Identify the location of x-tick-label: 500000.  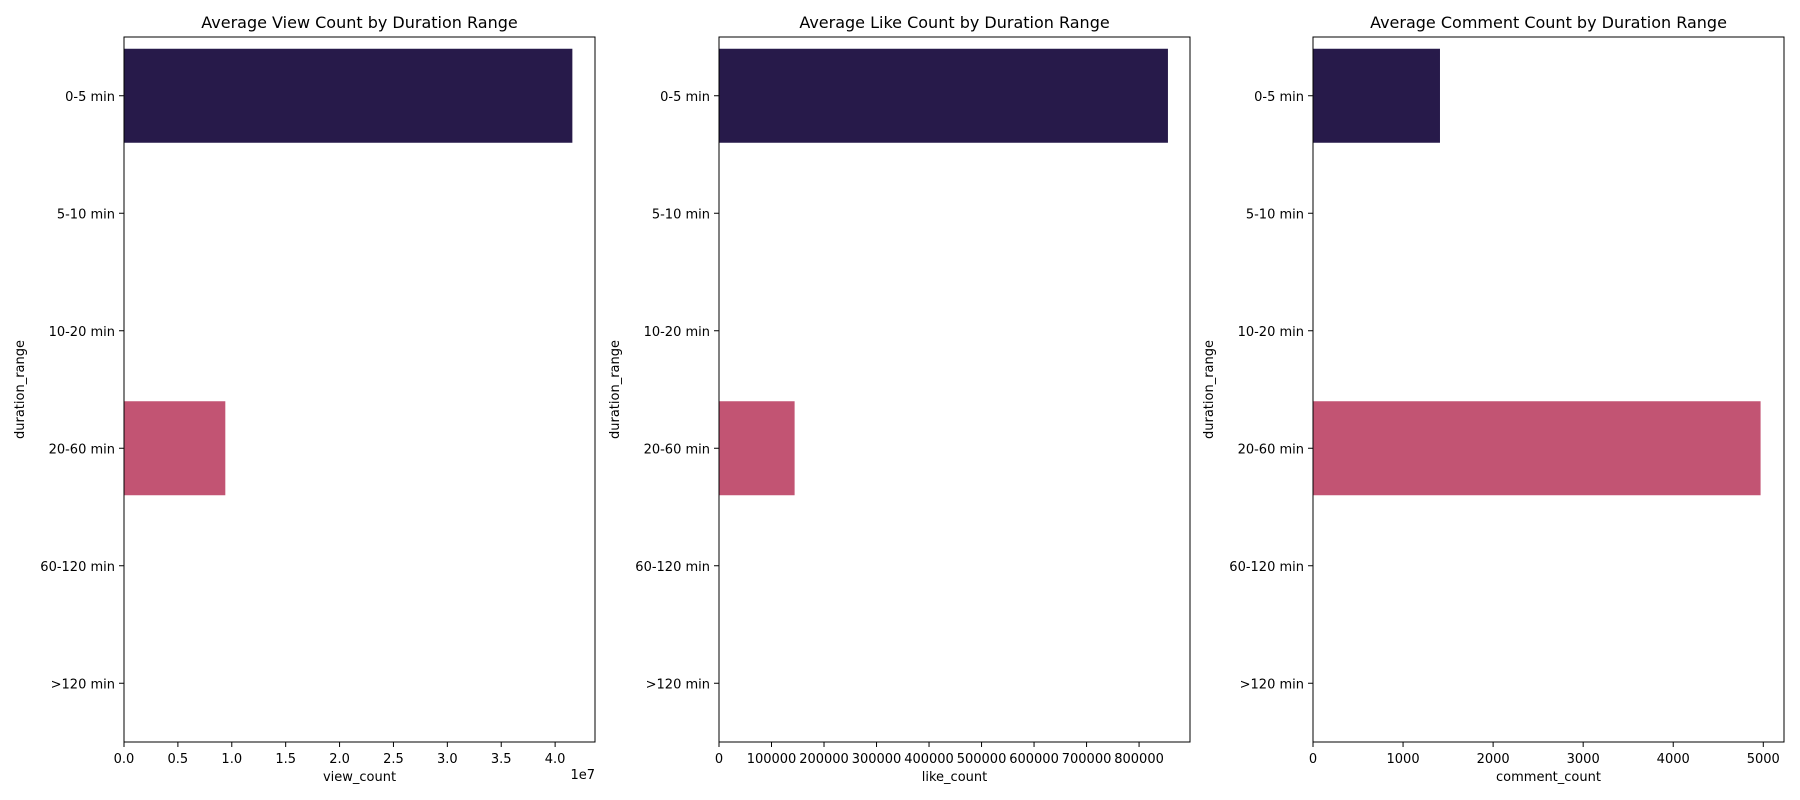
(982, 759).